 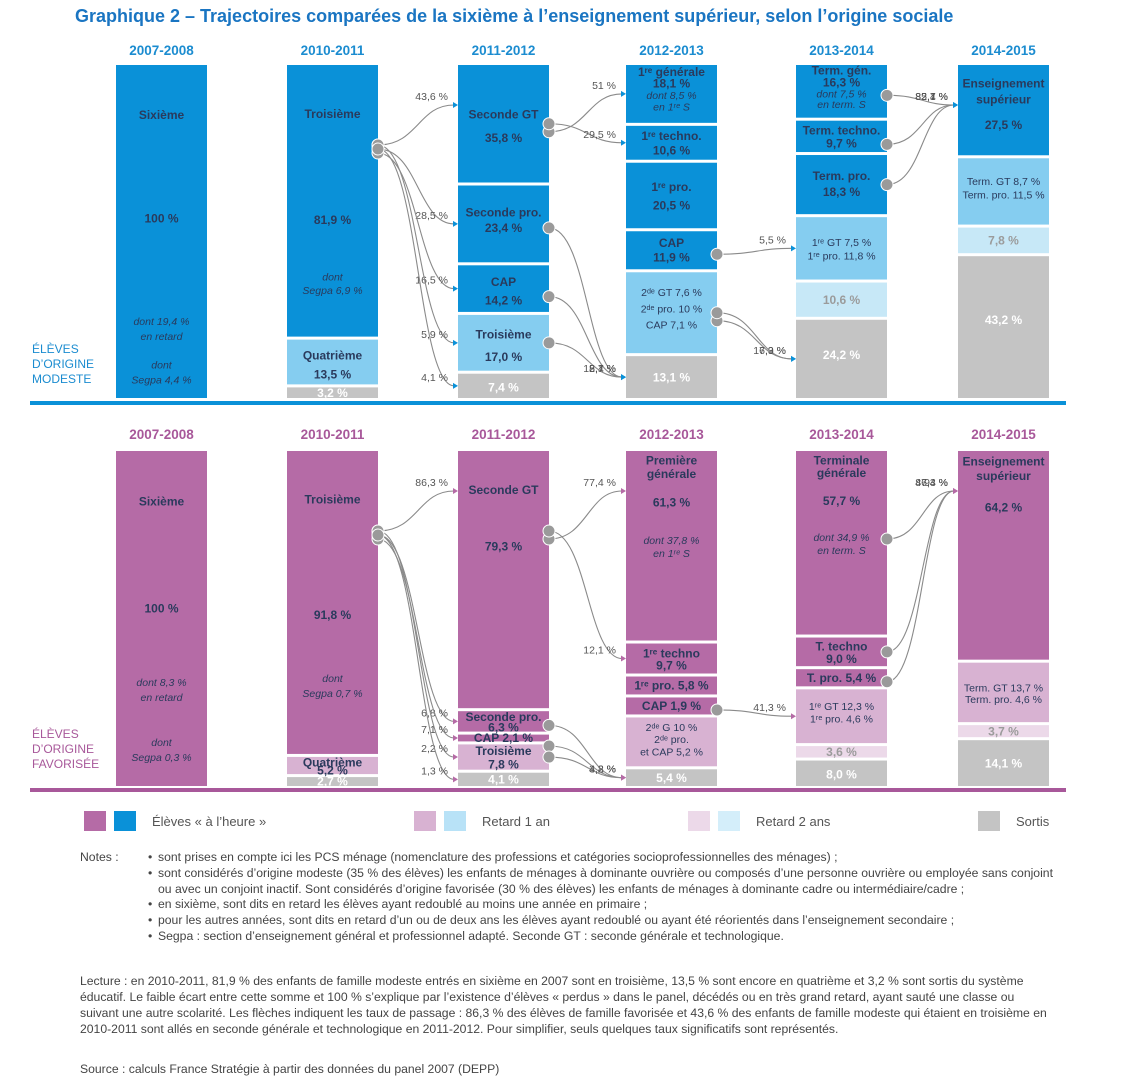 I want to click on segment-label: dont 8,5 %, so click(x=671, y=96).